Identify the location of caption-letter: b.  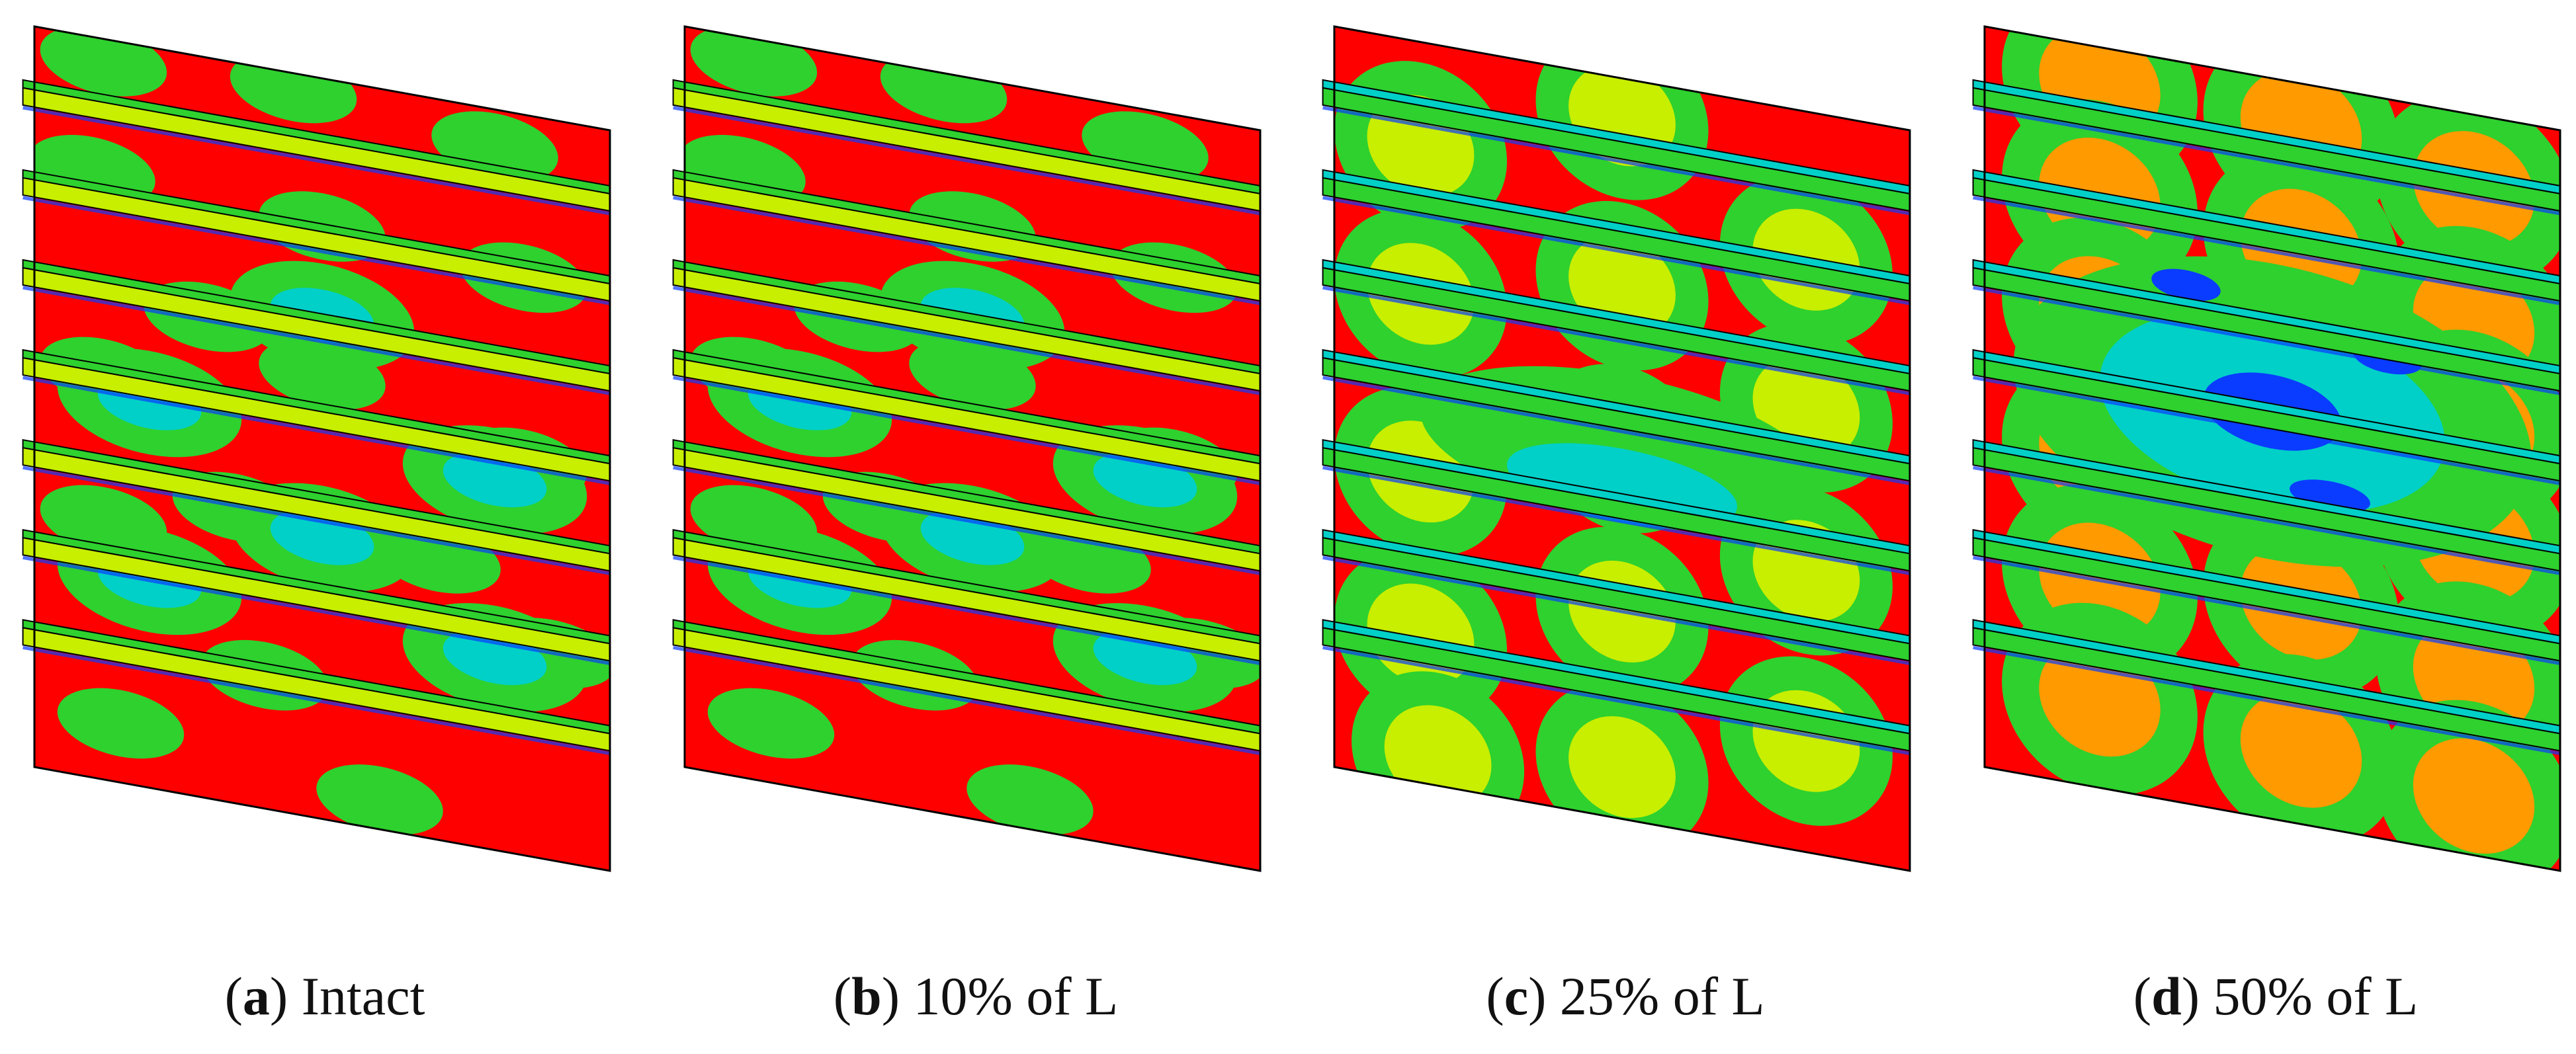
(866, 996).